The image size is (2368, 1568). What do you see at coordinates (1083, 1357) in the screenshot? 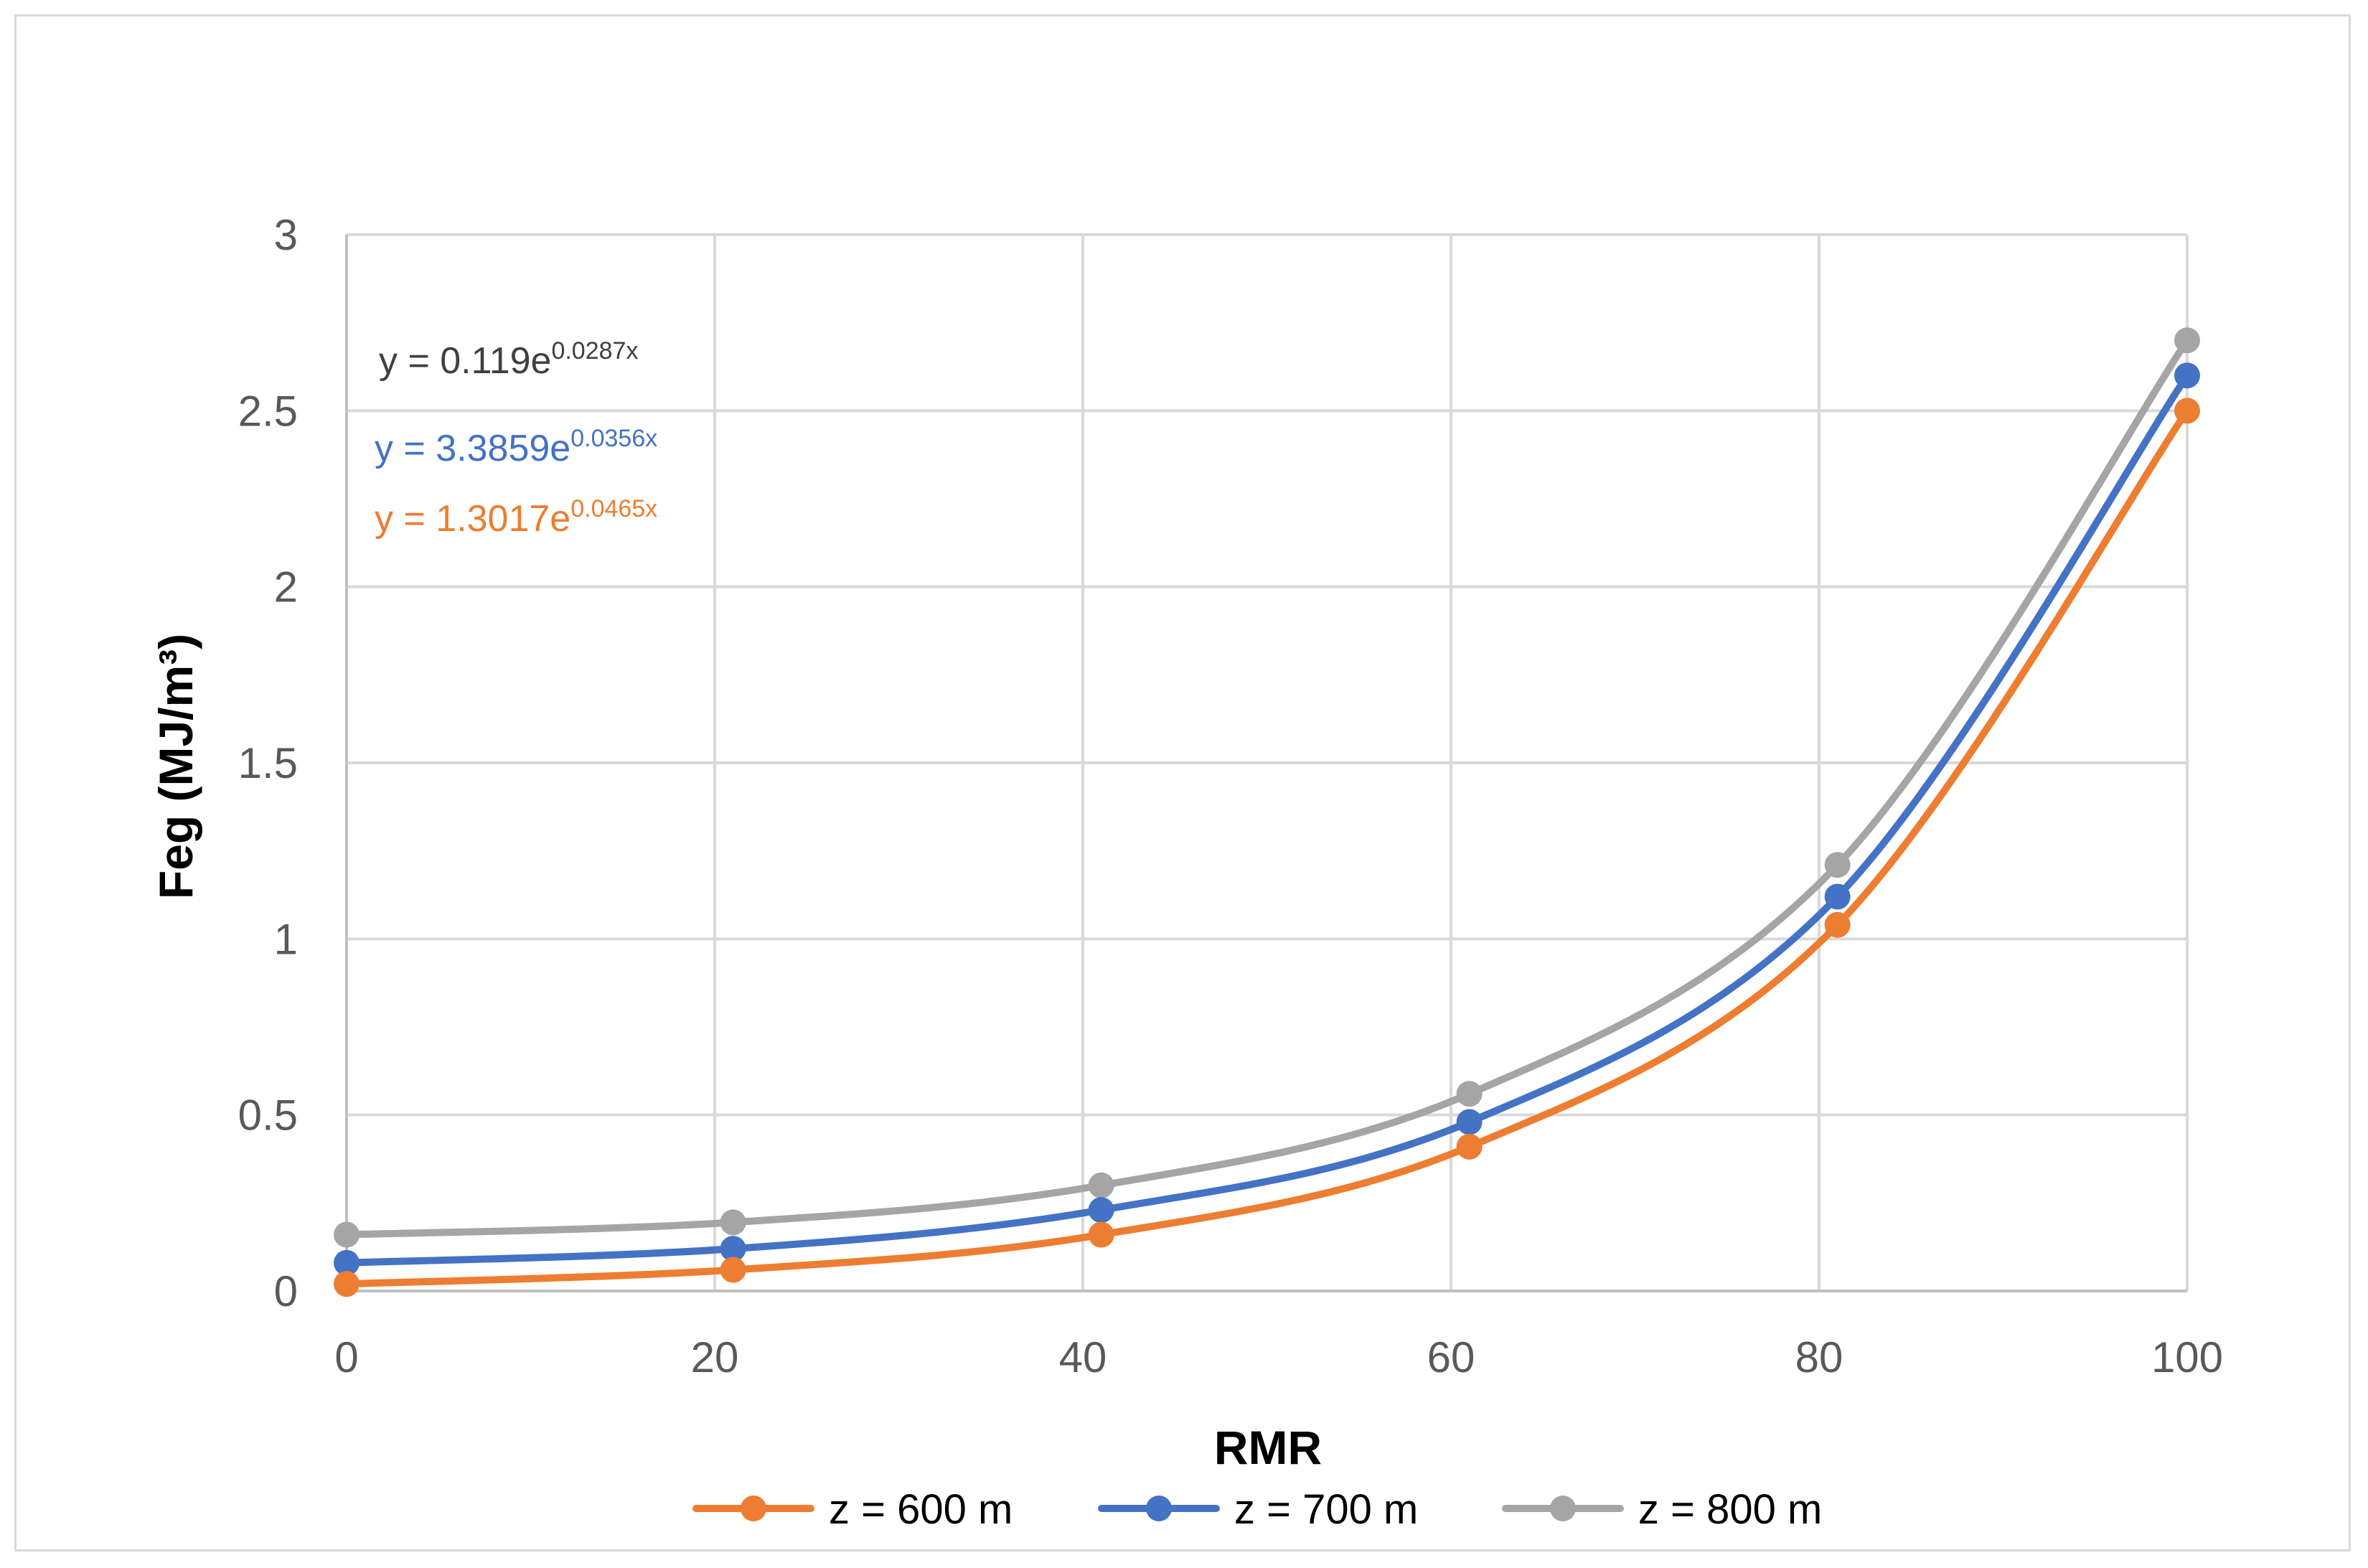
I see `x-tick-label: 40` at bounding box center [1083, 1357].